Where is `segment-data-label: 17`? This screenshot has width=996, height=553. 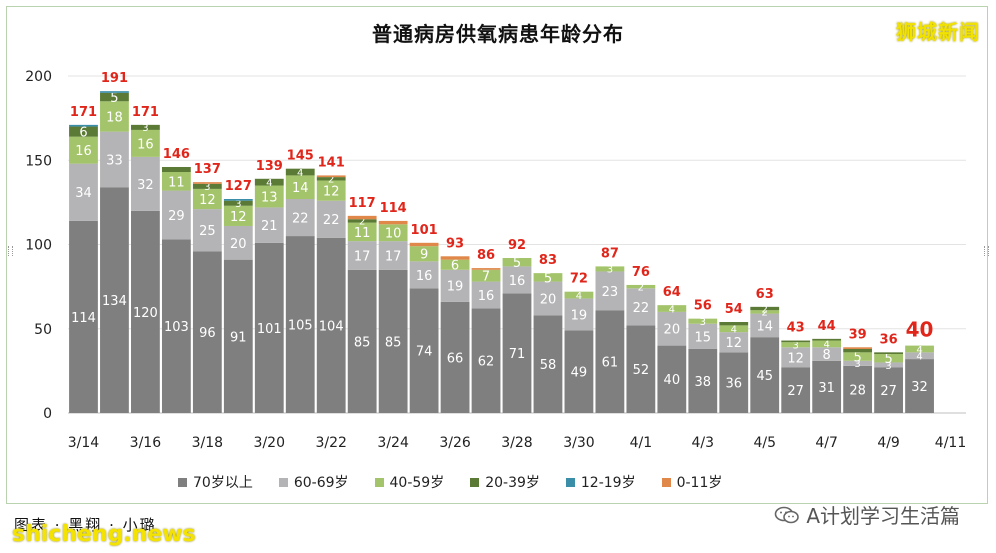 segment-data-label: 17 is located at coordinates (393, 256).